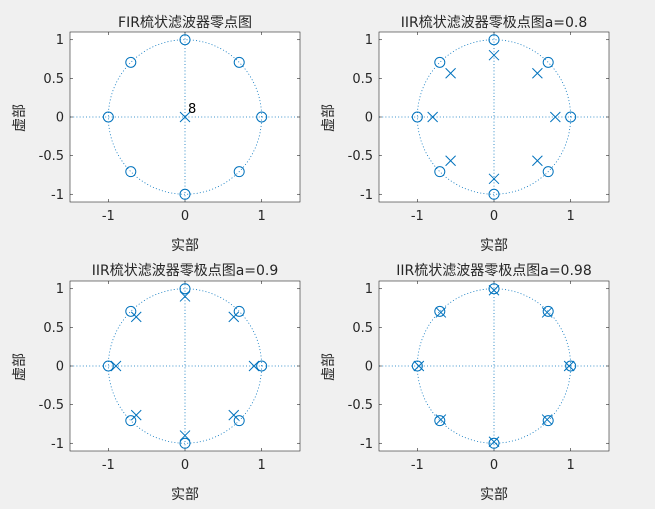 Image resolution: width=655 pixels, height=509 pixels. I want to click on subplot-4-title: IIR梳状滤波器零极点图a=0.98, so click(493, 271).